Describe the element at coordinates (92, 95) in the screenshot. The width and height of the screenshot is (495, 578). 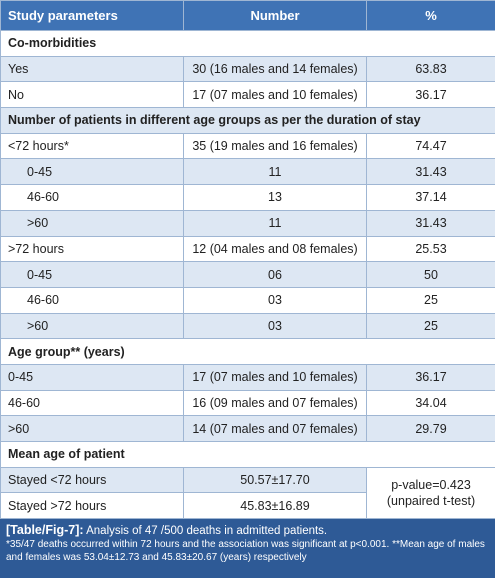
I see `cell: No` at that location.